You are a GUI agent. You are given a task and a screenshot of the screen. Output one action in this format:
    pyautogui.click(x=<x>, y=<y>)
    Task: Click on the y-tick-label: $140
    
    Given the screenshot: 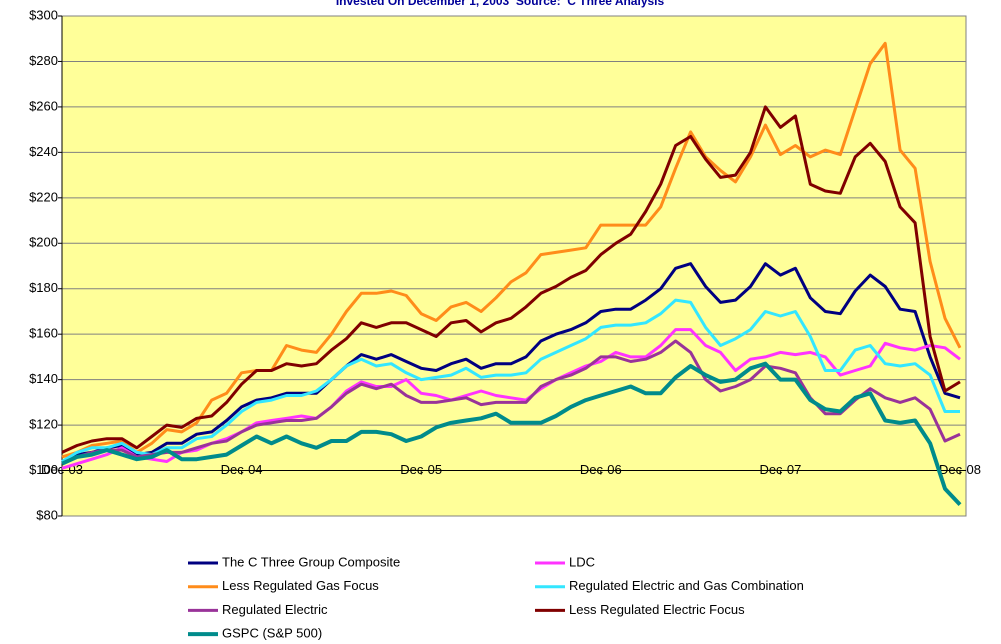 What is the action you would take?
    pyautogui.click(x=43, y=378)
    